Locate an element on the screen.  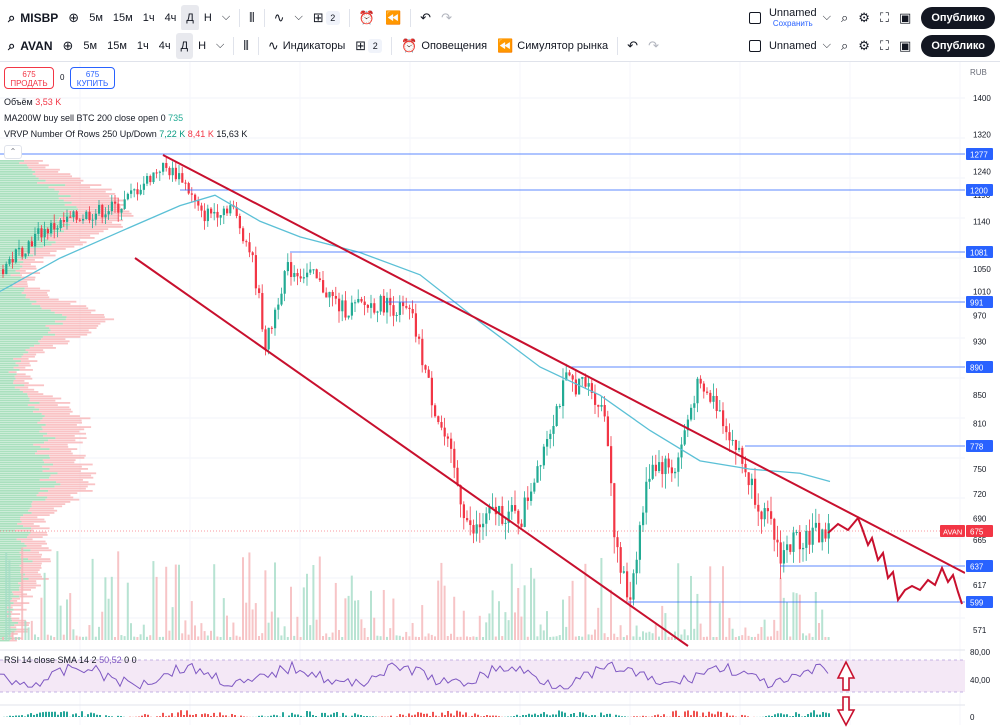
currency-label: RUB is located at coordinates (978, 72).